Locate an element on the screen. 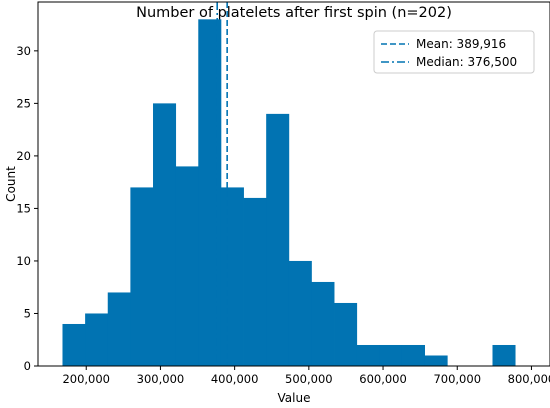  y-tick-label: 0 is located at coordinates (27, 366).